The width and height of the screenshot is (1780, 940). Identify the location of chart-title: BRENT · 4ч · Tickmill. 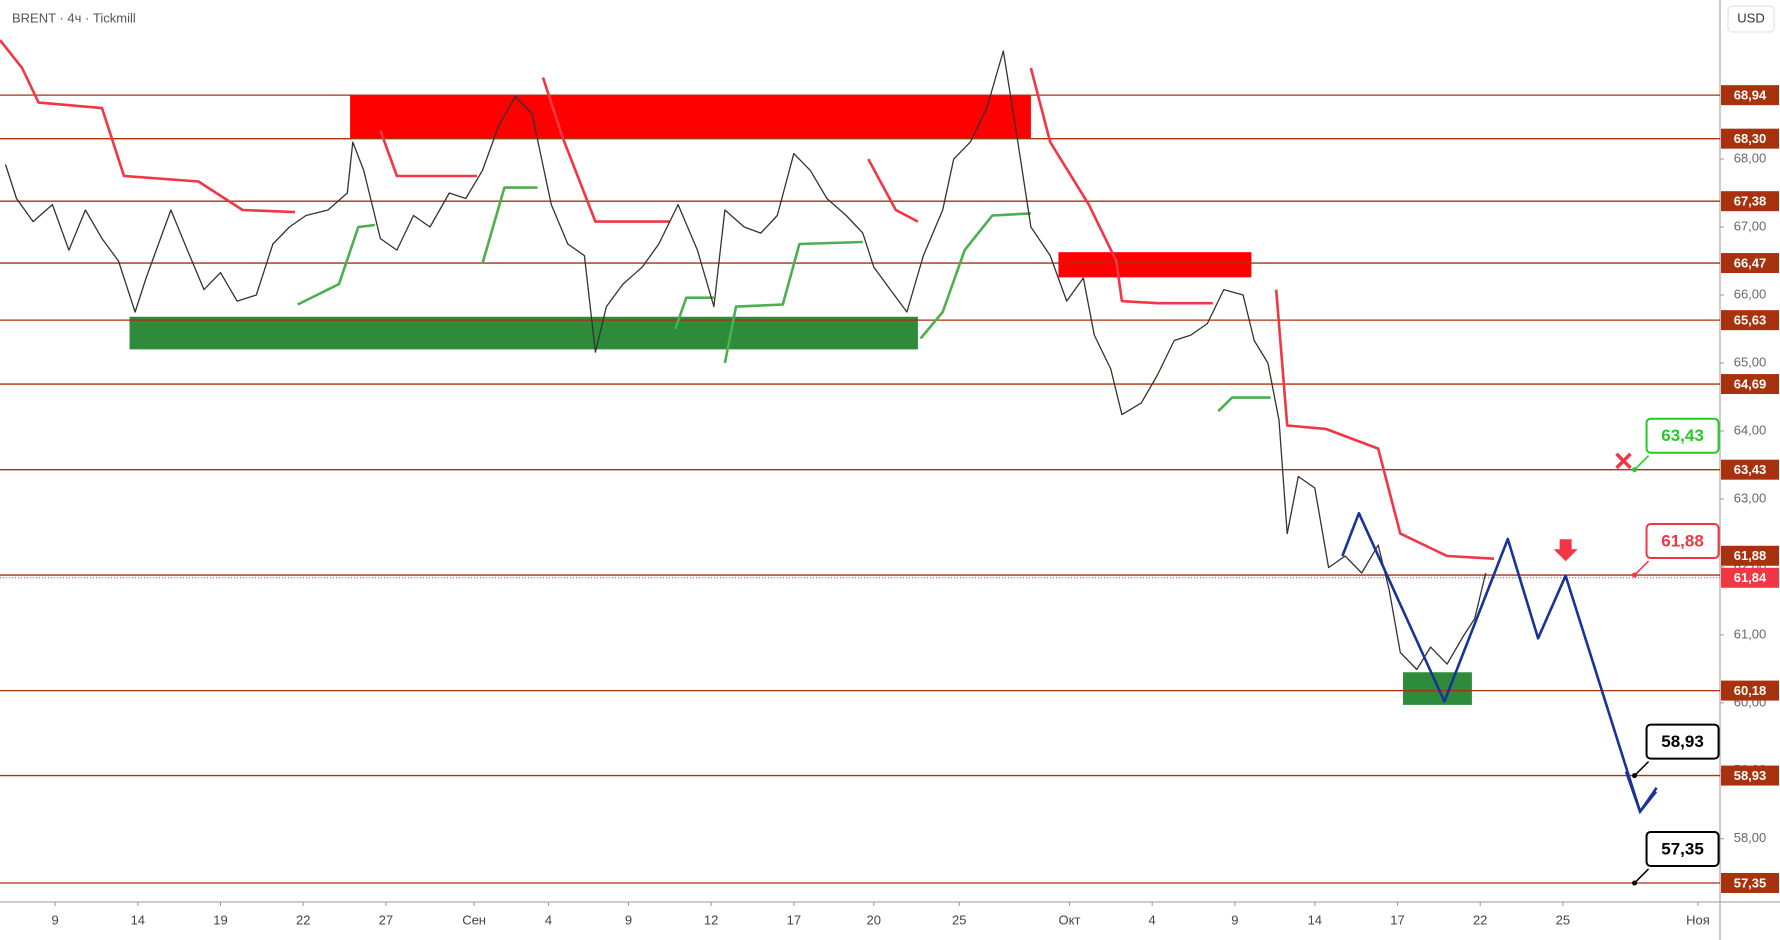
(74, 17).